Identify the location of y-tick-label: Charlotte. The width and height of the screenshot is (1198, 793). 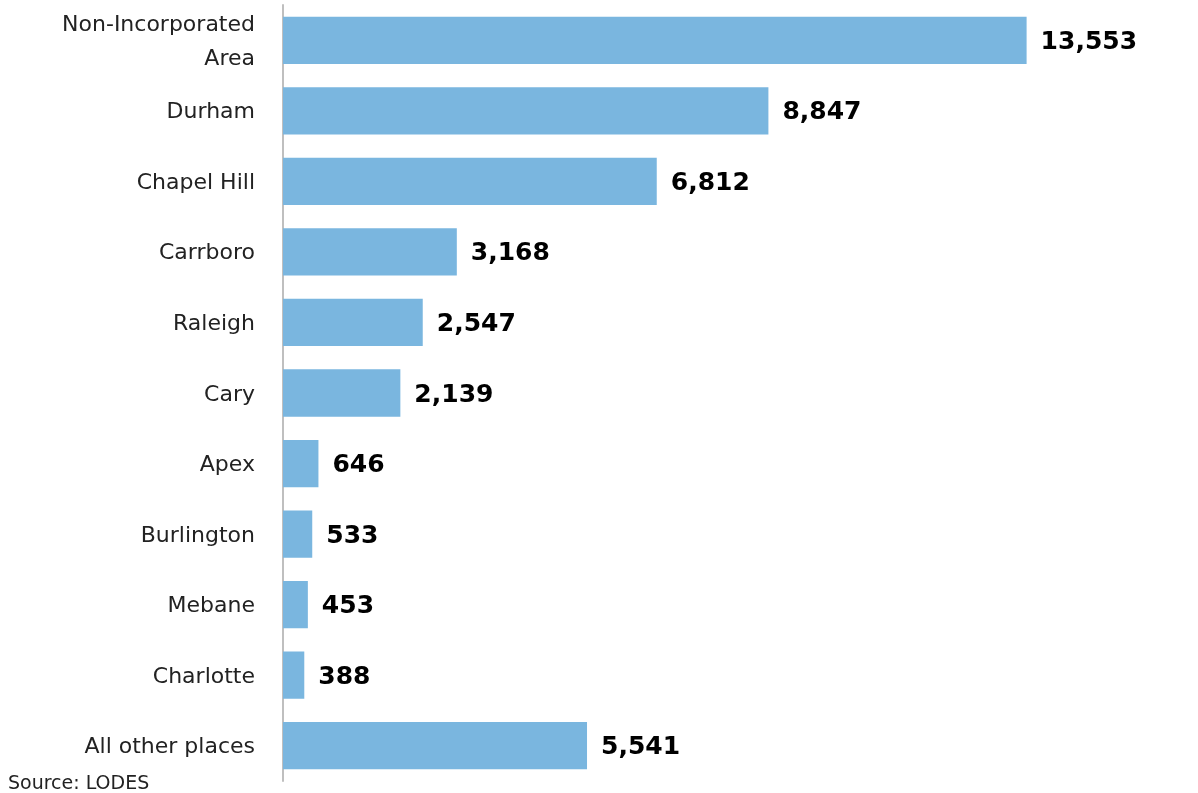
(203, 675).